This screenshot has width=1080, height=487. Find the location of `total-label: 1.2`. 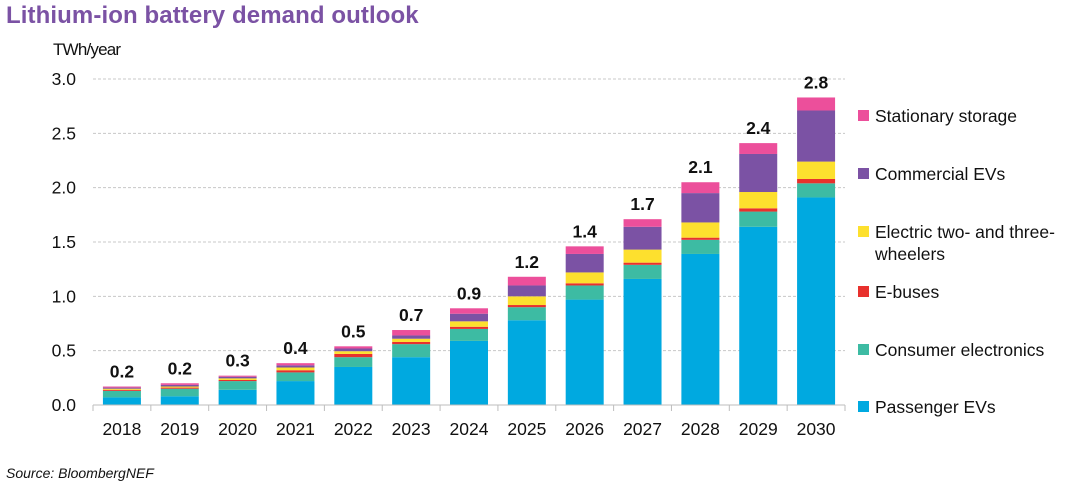

total-label: 1.2 is located at coordinates (527, 262).